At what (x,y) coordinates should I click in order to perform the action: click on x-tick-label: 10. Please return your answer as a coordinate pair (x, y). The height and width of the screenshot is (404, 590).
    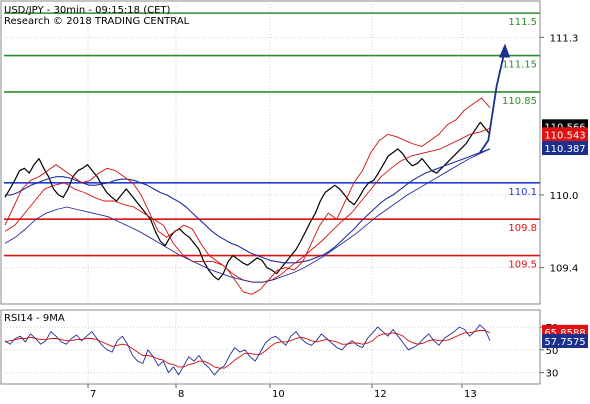
    Looking at the image, I should click on (278, 394).